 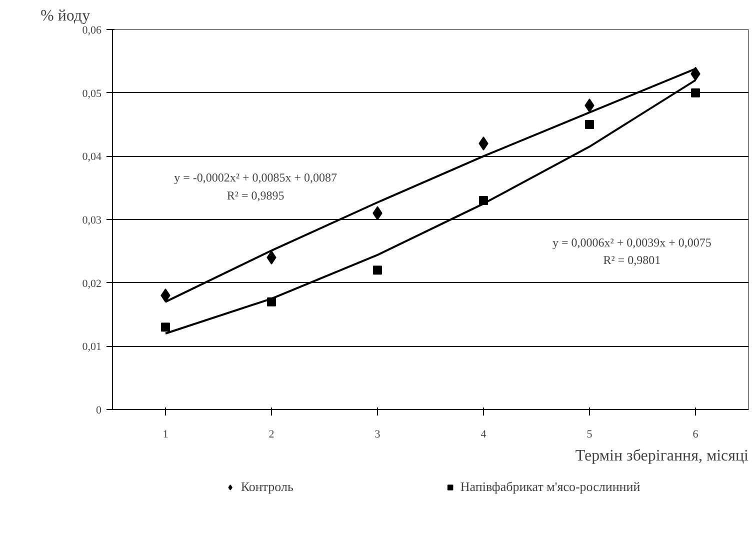 What do you see at coordinates (267, 487) in the screenshot?
I see `legend-label: Контроль` at bounding box center [267, 487].